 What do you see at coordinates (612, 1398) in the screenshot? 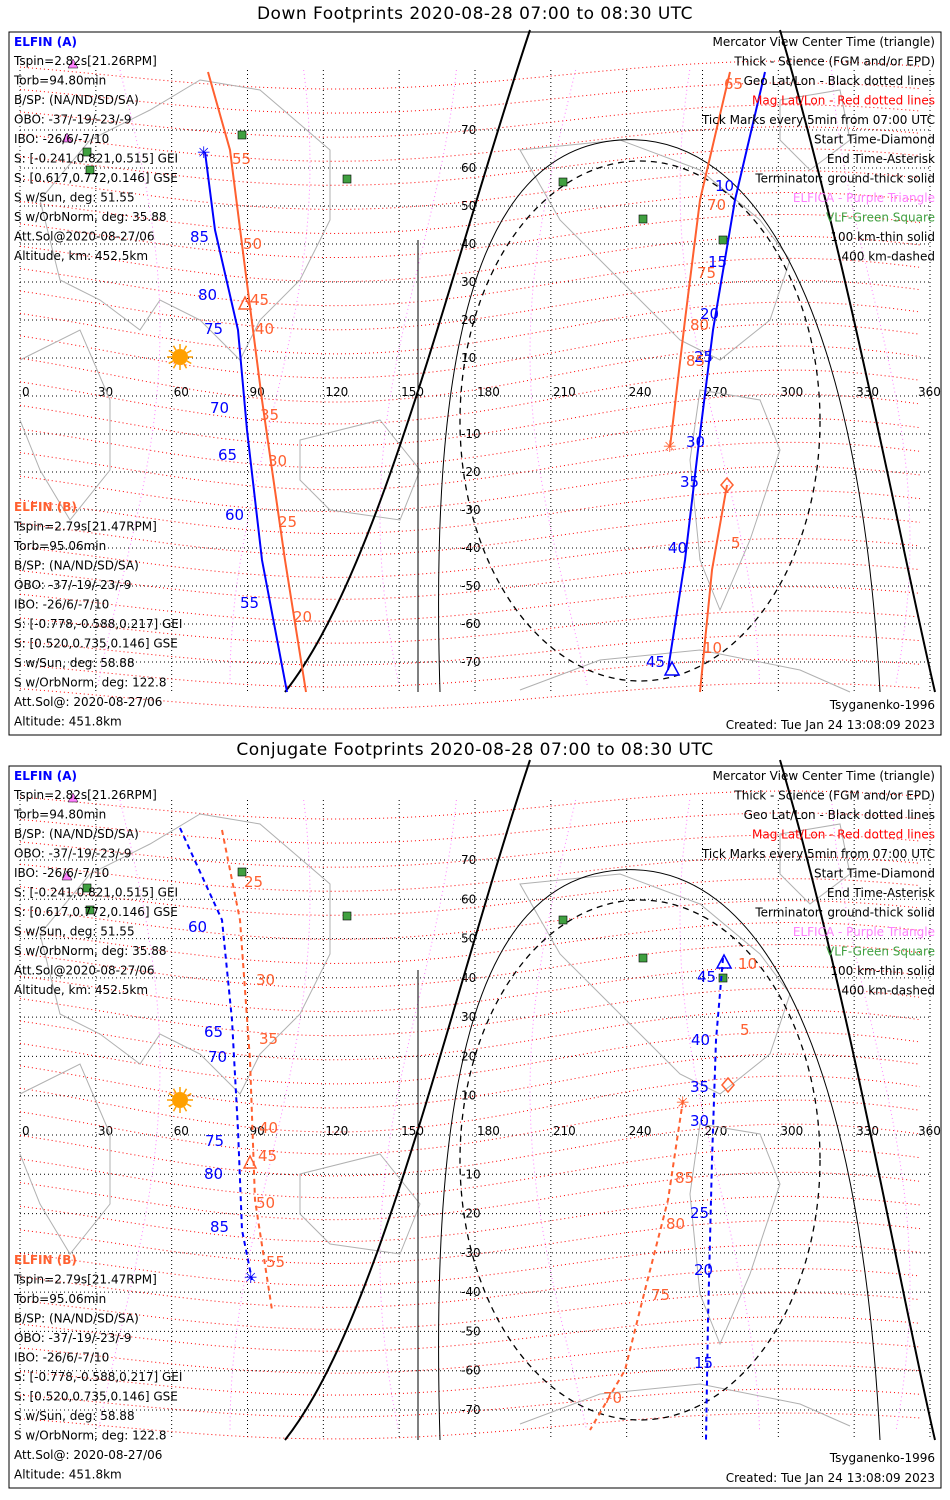
I see `elfin-b-tick-label: 70` at bounding box center [612, 1398].